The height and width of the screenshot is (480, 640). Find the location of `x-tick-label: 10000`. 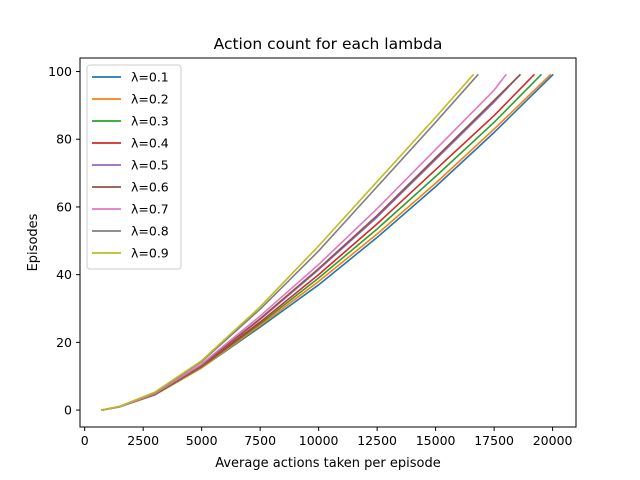

x-tick-label: 10000 is located at coordinates (319, 440).